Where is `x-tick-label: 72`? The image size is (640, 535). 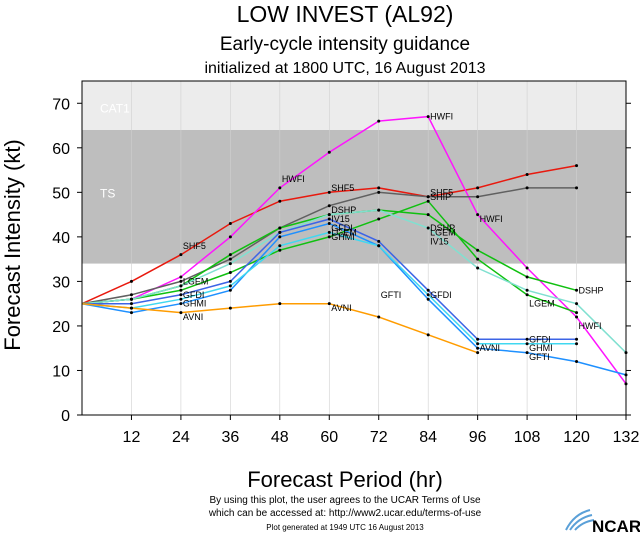 x-tick-label: 72 is located at coordinates (379, 437).